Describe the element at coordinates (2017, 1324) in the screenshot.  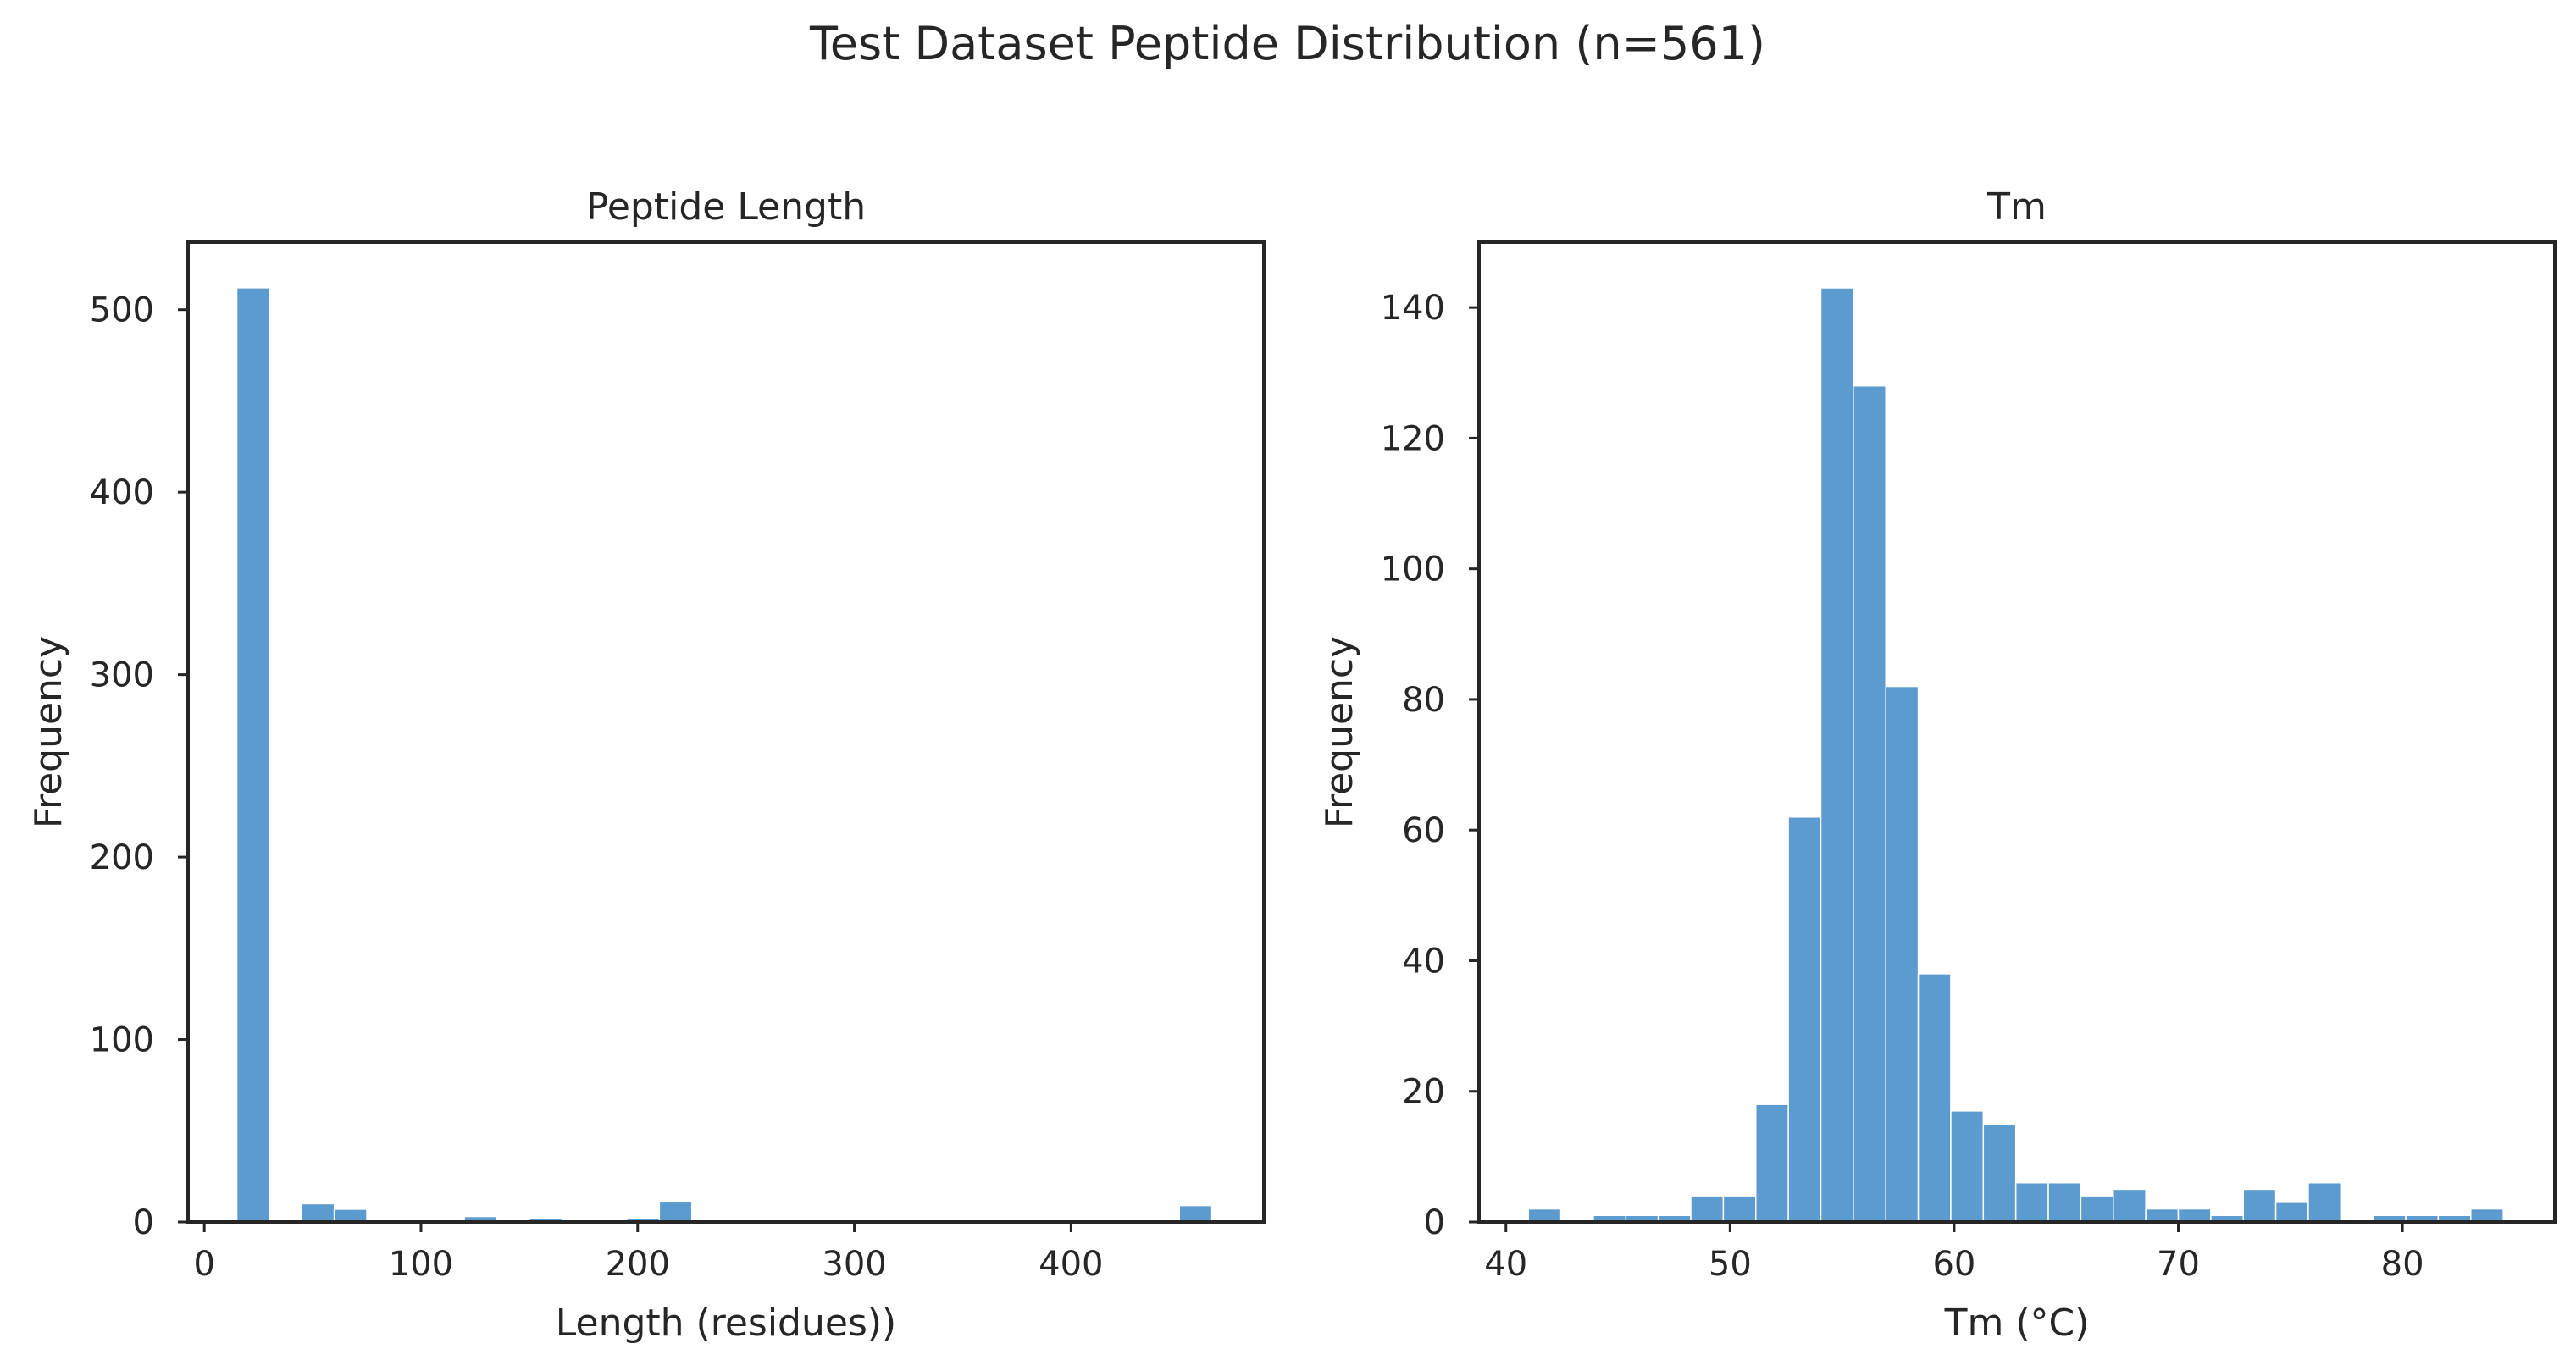
I see `tm-x-axis-label: Tm (°C)` at that location.